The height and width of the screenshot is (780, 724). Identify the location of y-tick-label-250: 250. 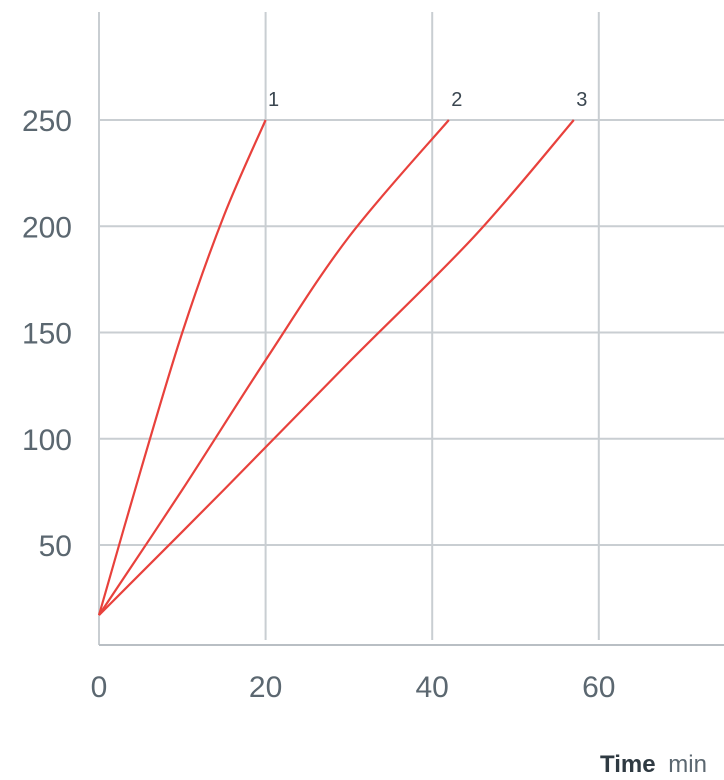
(47, 121).